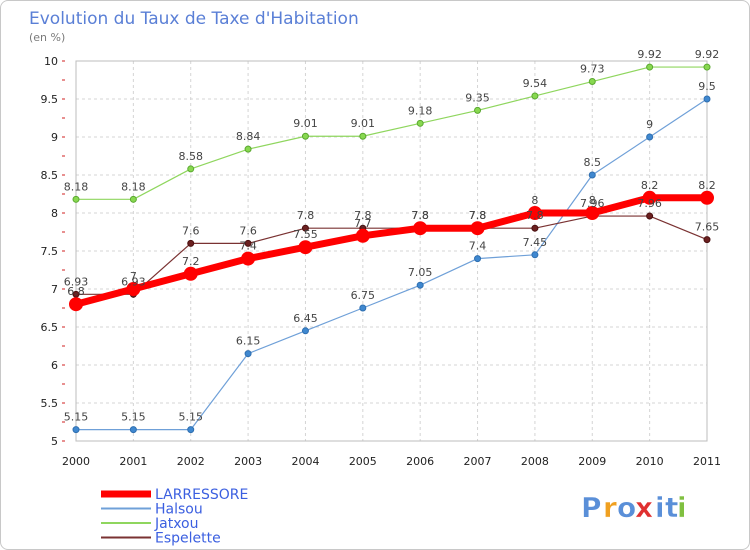  Describe the element at coordinates (420, 272) in the screenshot. I see `data-label-halsou: 7.05` at that location.